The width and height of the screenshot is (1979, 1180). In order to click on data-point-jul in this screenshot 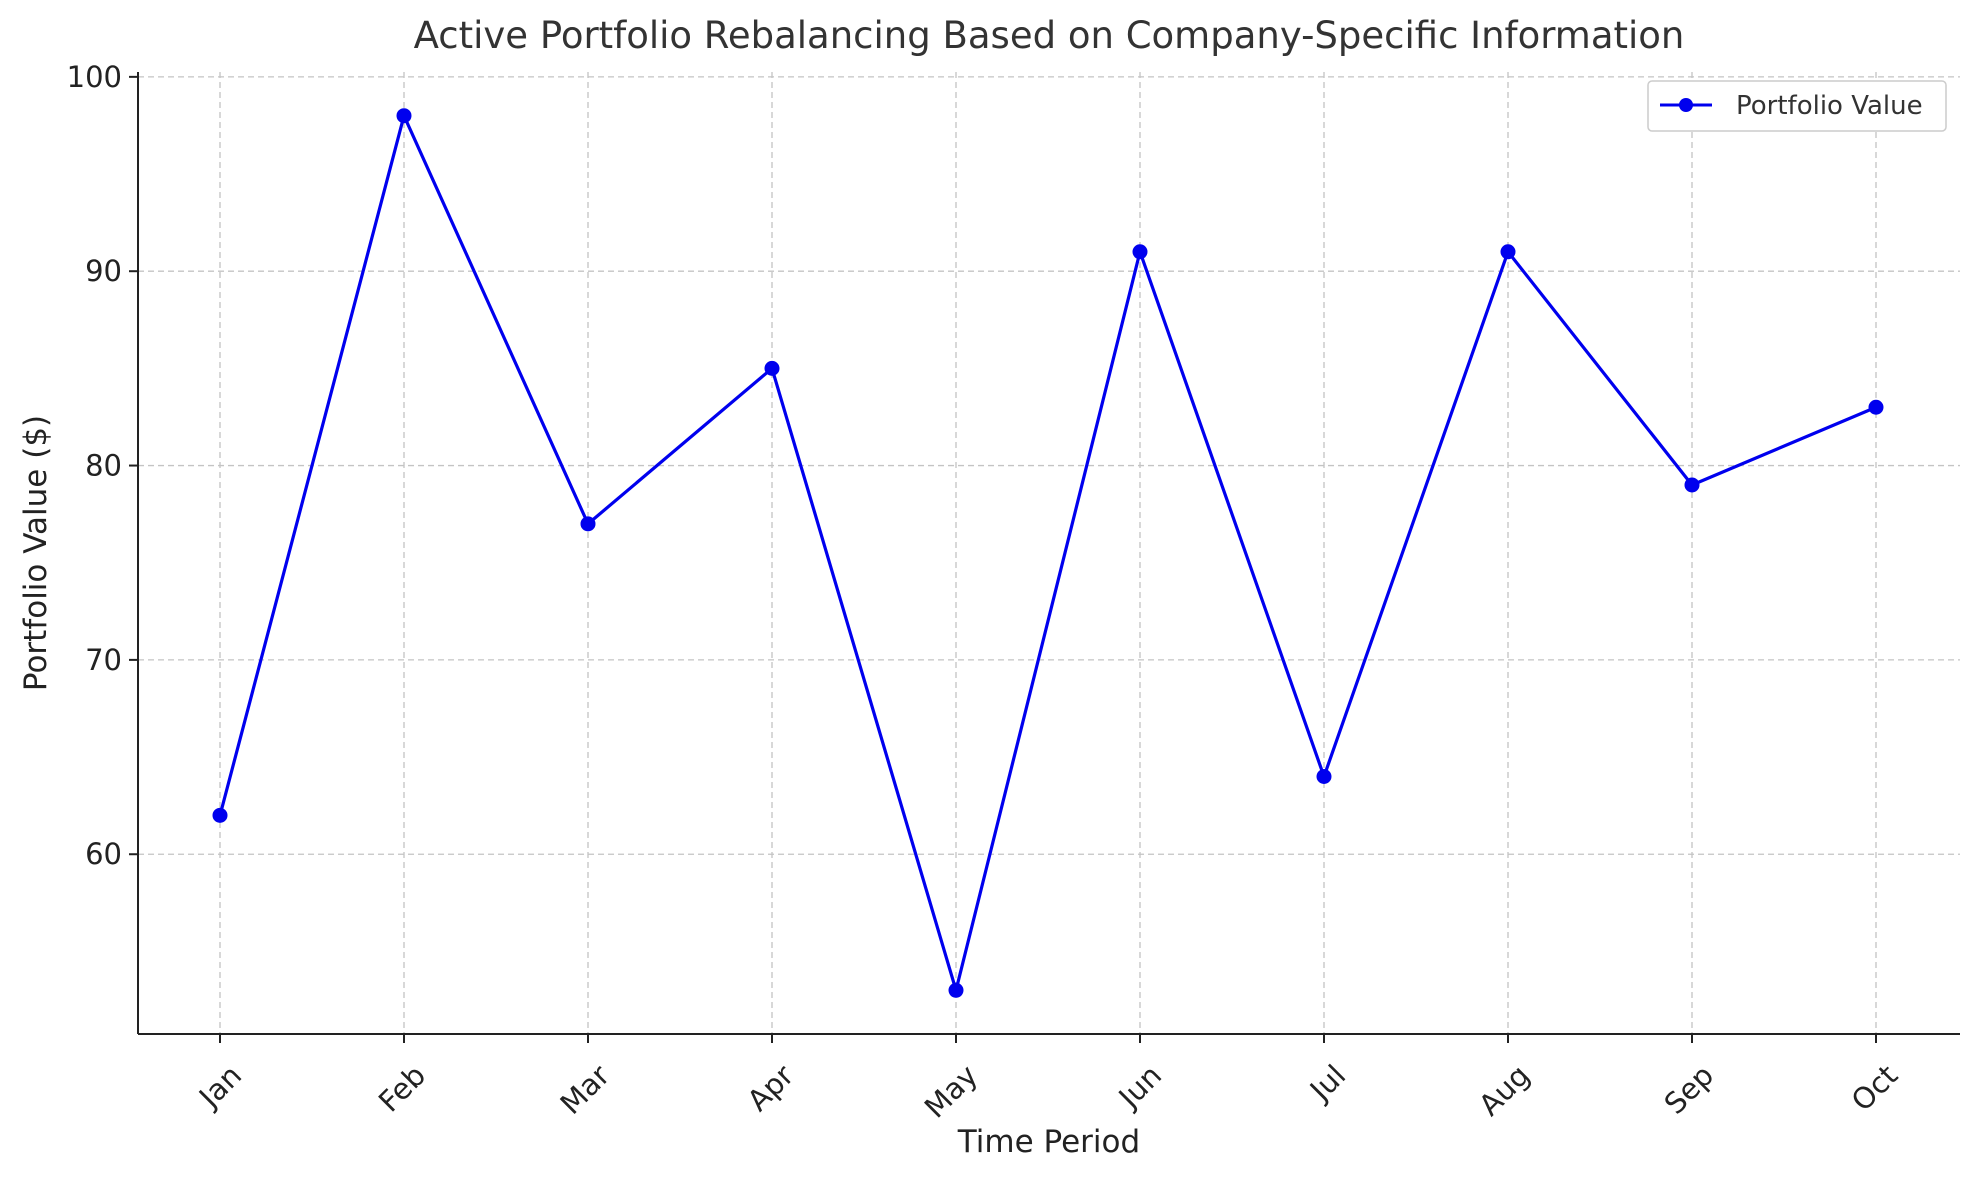, I will do `click(1324, 776)`.